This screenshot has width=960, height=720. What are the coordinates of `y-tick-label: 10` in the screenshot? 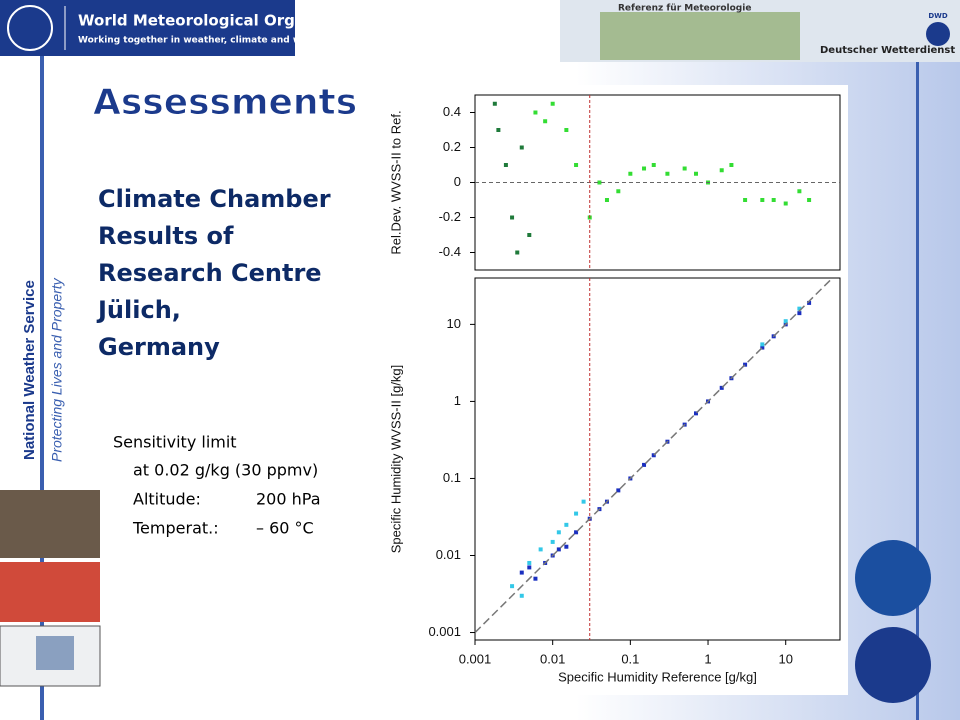 It's located at (454, 323).